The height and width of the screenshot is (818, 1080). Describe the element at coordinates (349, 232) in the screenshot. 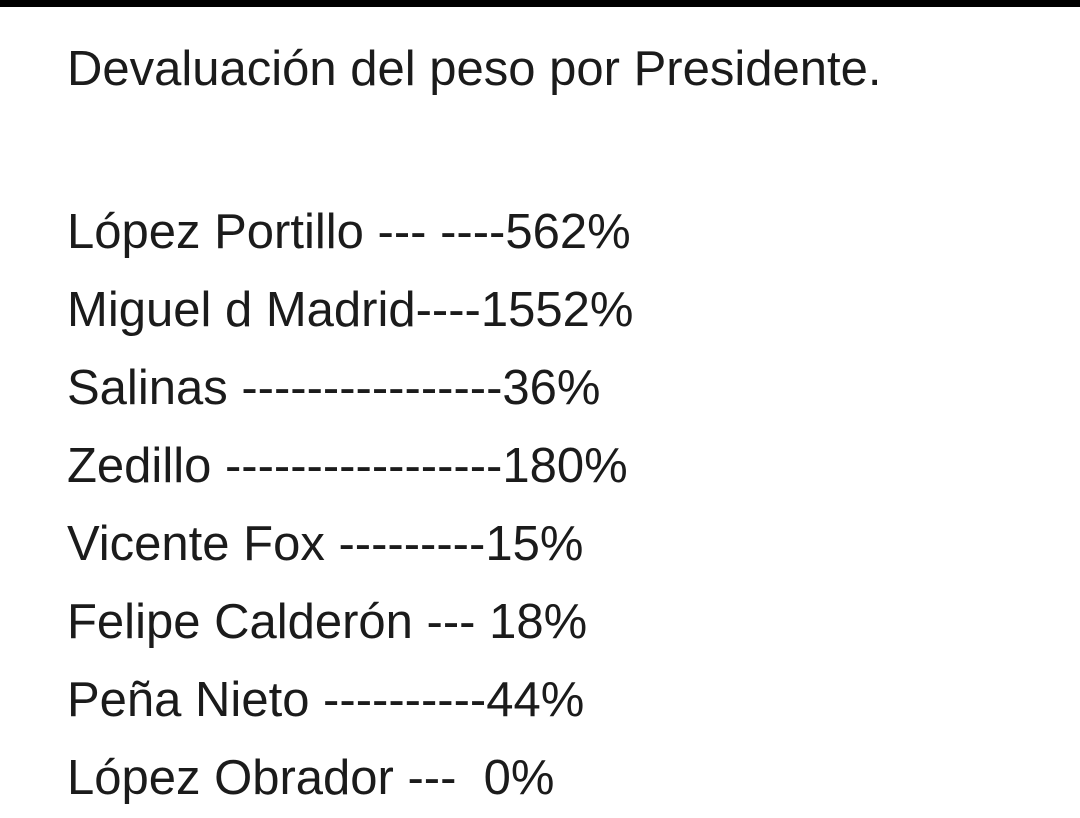

I see `list-item-lopez-portillo: López Portillo --- ----562%` at that location.